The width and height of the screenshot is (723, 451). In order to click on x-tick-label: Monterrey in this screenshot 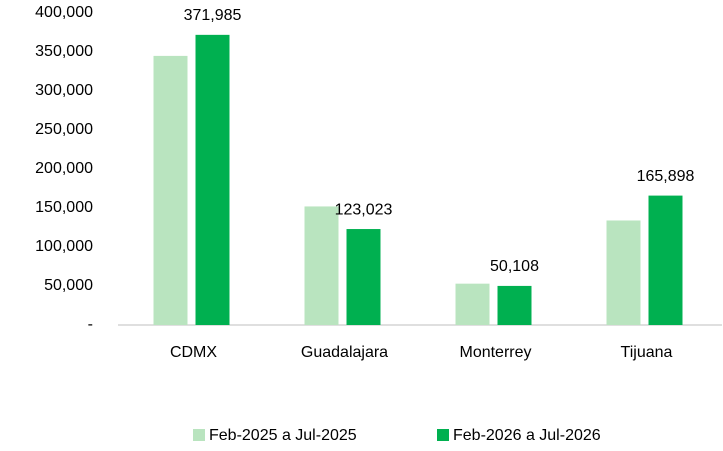, I will do `click(495, 352)`.